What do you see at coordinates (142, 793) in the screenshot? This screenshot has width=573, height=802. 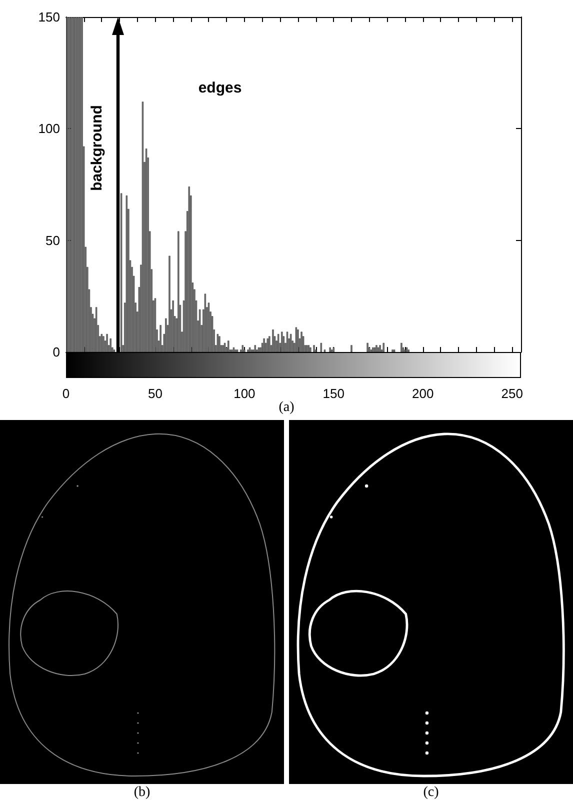 I see `text: (b)` at bounding box center [142, 793].